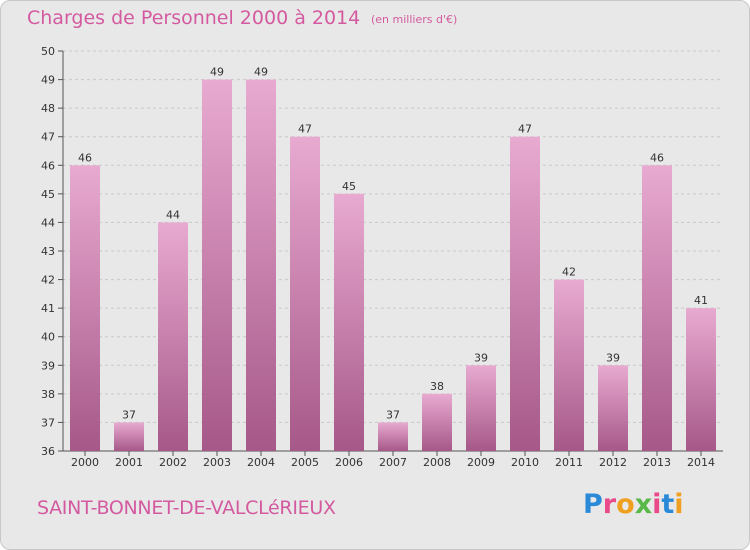  I want to click on x-tick-label: 2007, so click(393, 462).